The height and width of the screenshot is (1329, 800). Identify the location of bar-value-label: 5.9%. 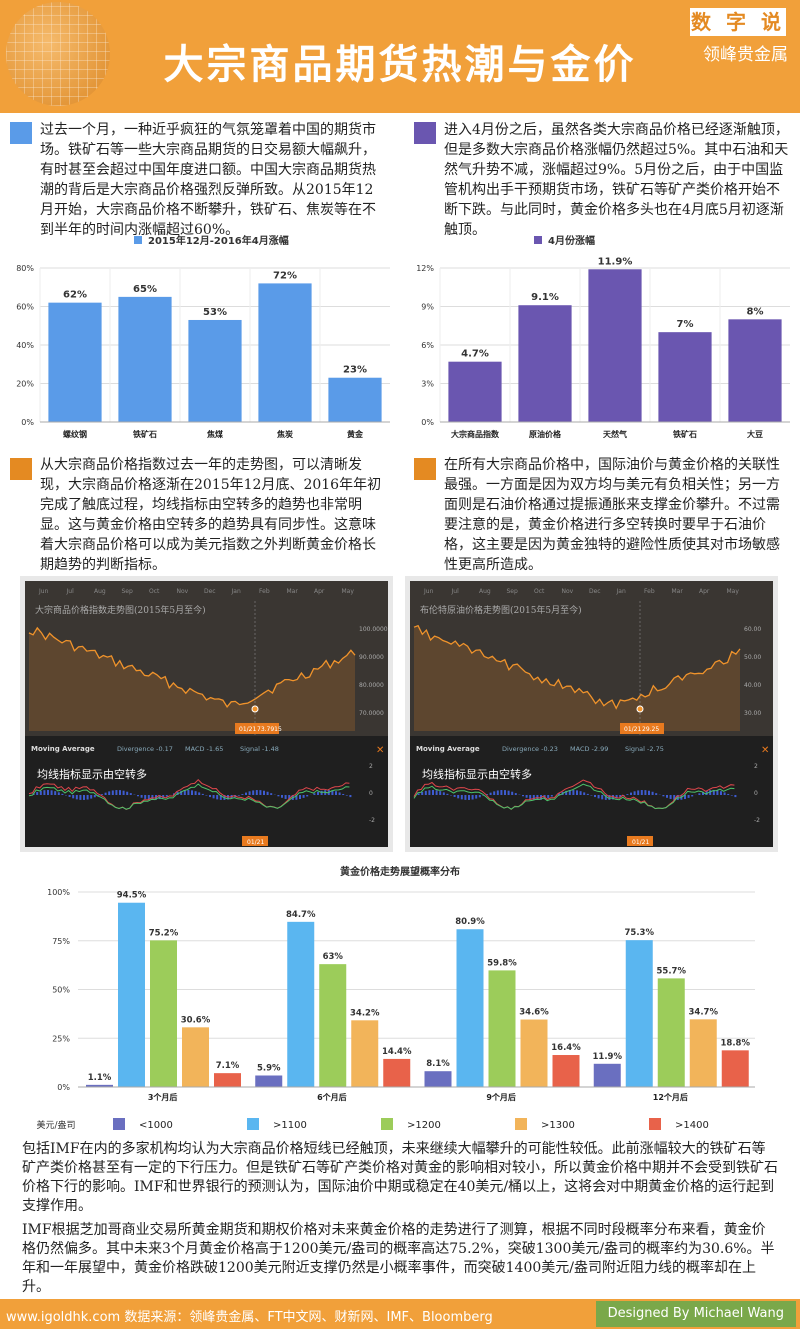
(269, 1068).